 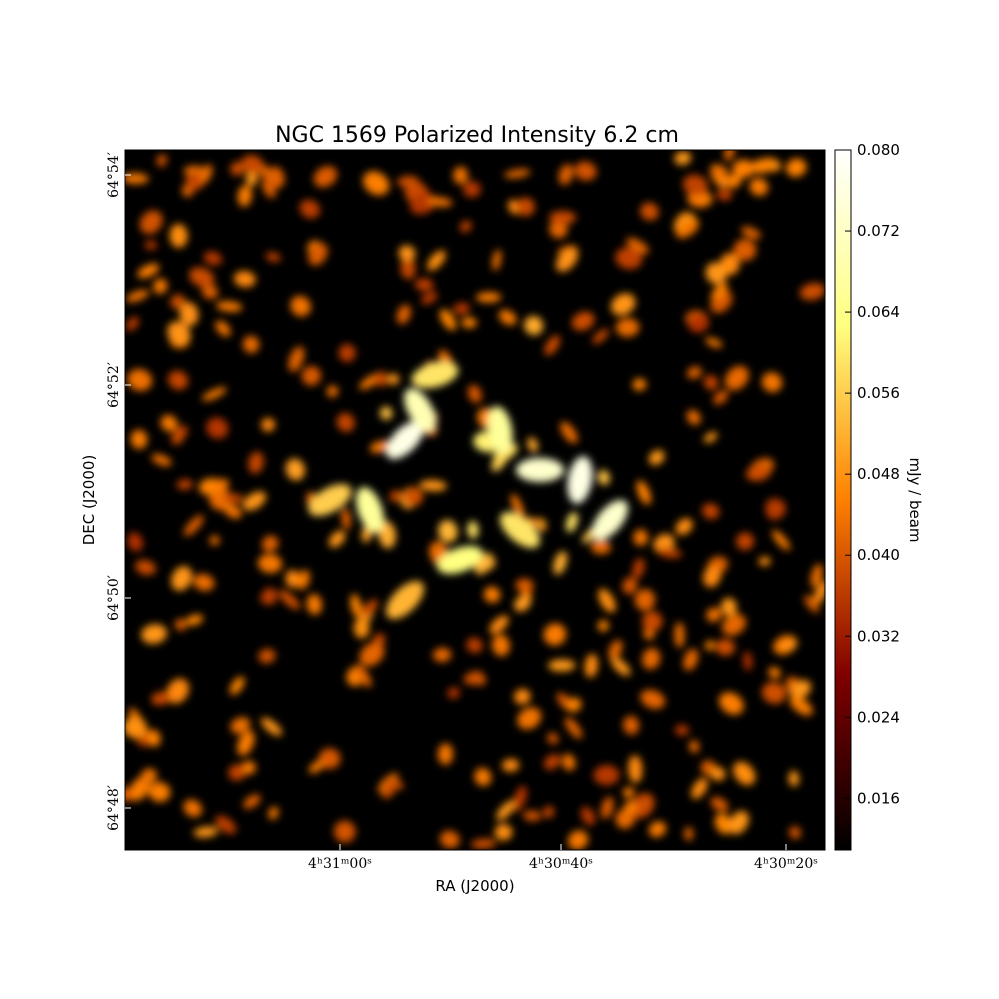 I want to click on x-tick-label: 4ʰ31ᵐ00ˢ, so click(x=340, y=864).